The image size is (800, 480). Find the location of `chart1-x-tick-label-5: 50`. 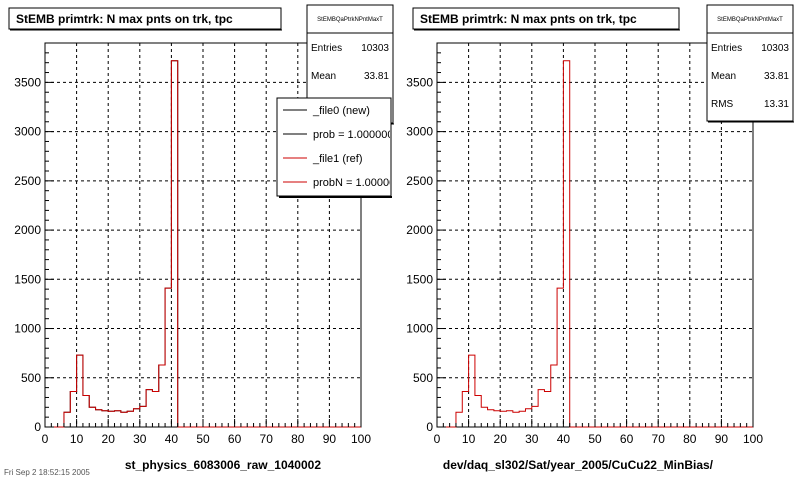

chart1-x-tick-label-5: 50 is located at coordinates (203, 439).